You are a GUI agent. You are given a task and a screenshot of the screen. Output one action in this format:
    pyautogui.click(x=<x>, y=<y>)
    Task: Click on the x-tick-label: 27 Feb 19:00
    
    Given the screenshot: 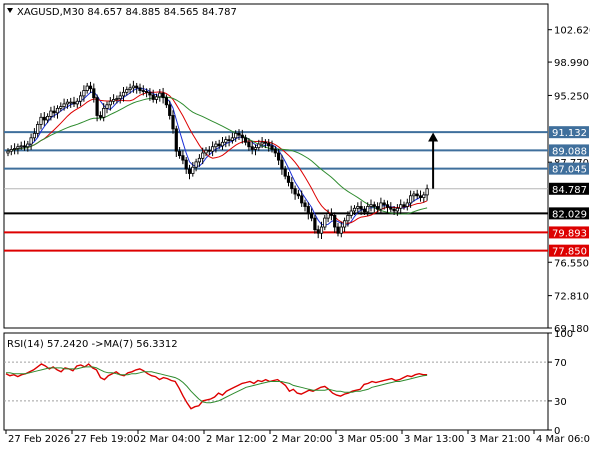 What is the action you would take?
    pyautogui.click(x=107, y=439)
    